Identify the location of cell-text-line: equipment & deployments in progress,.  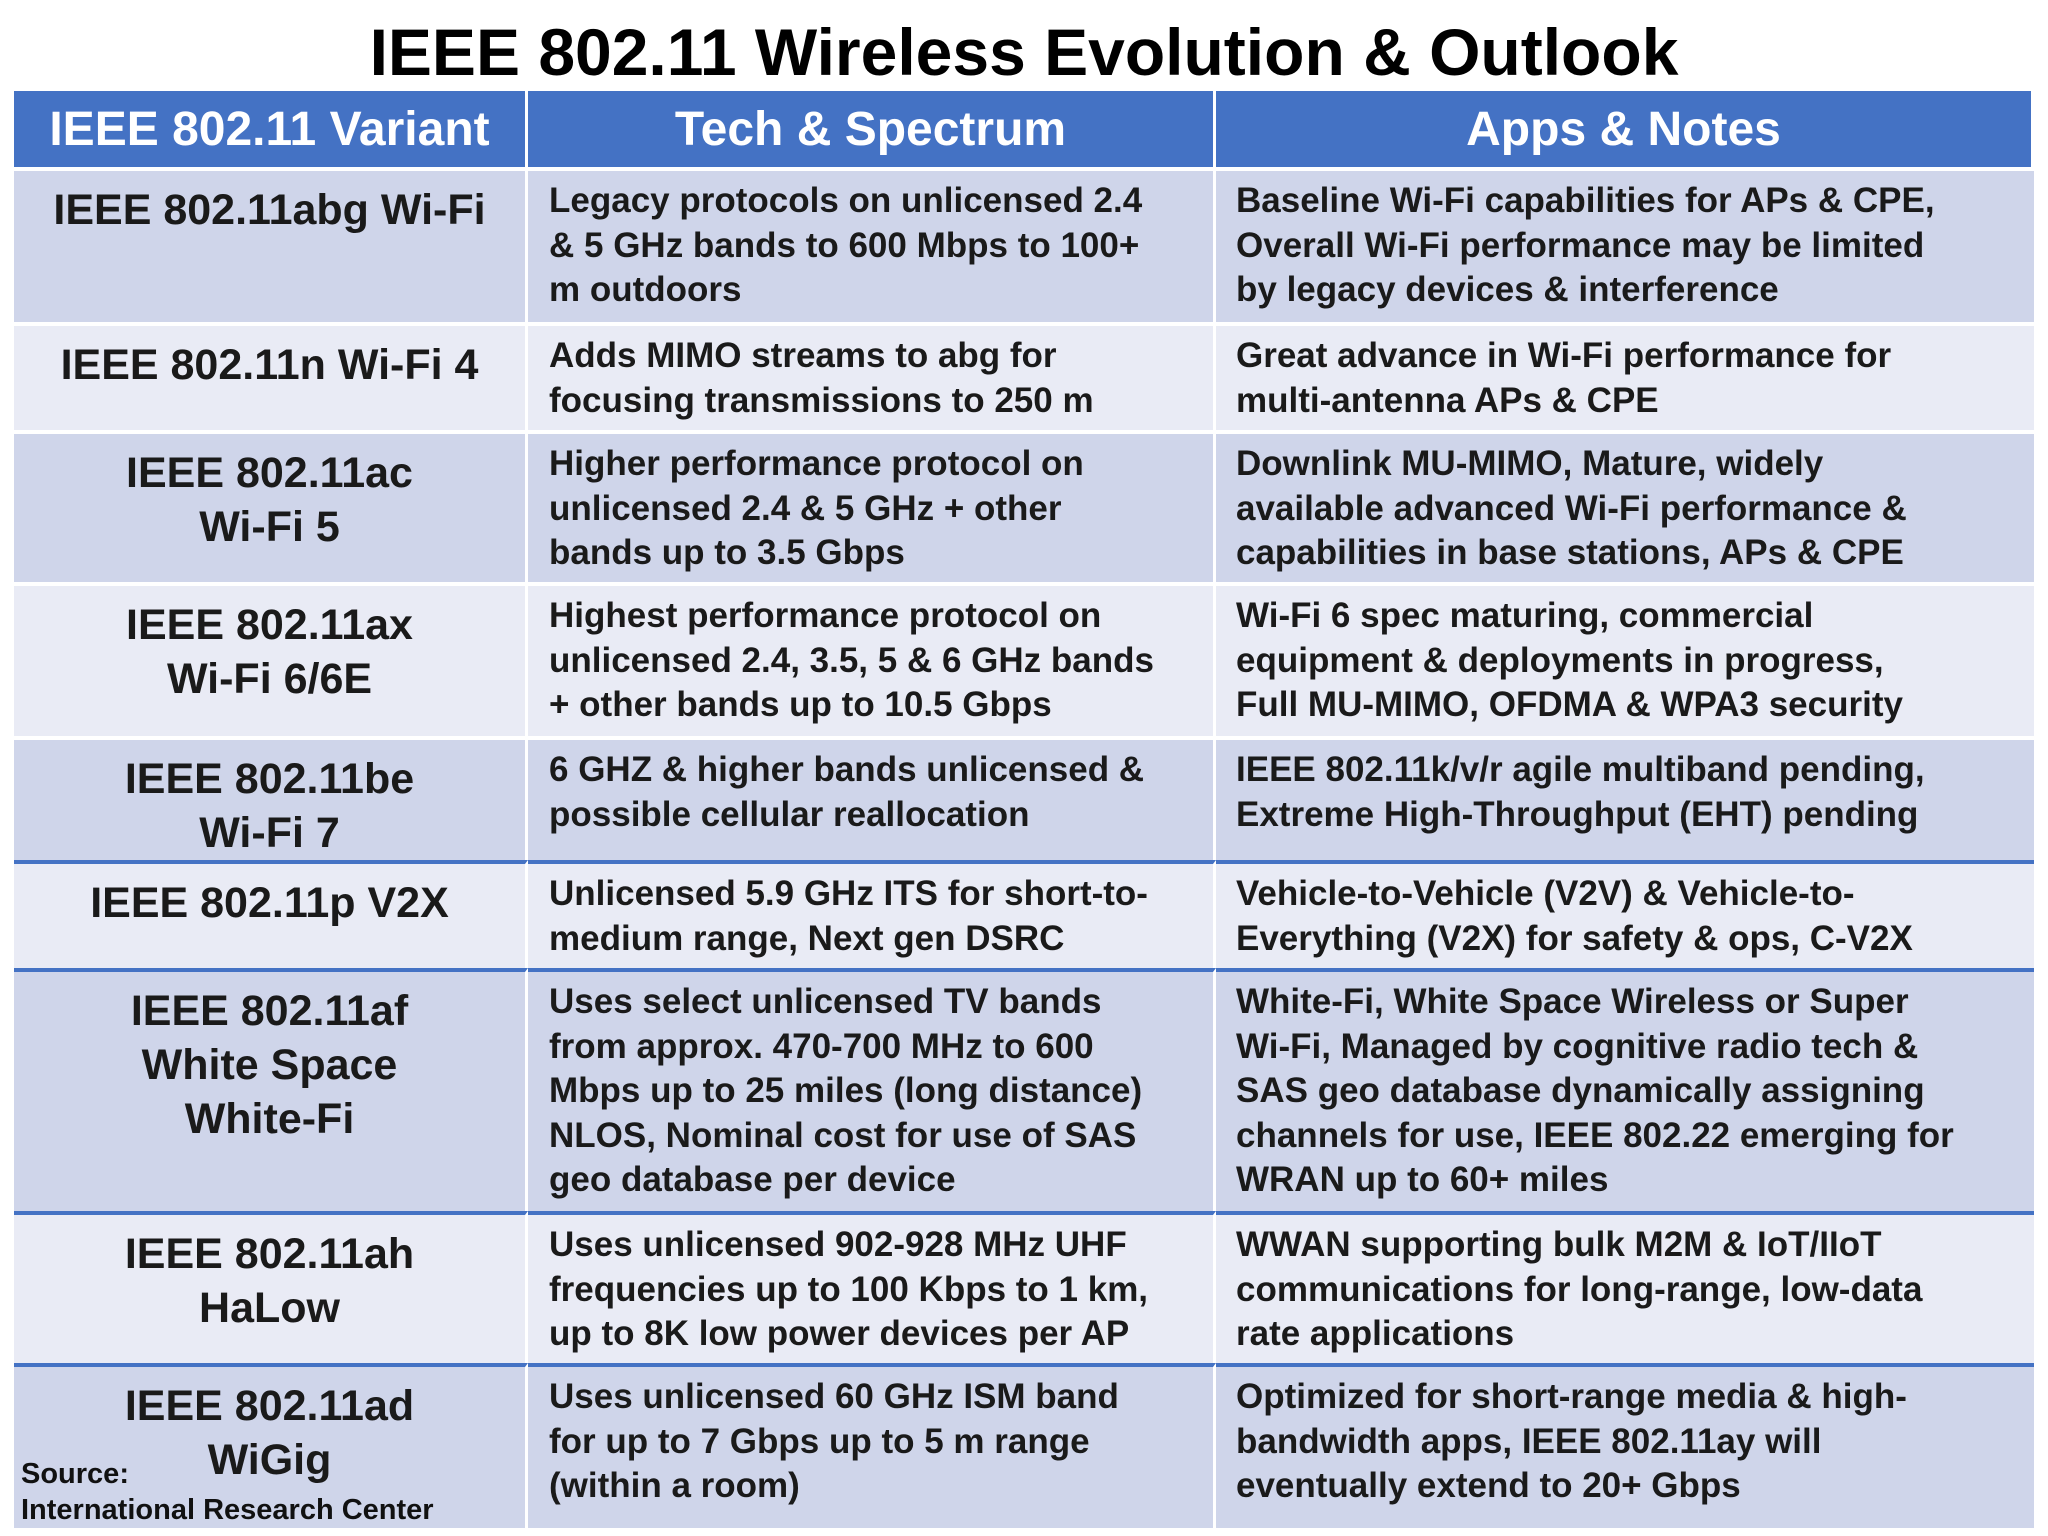
(1560, 660).